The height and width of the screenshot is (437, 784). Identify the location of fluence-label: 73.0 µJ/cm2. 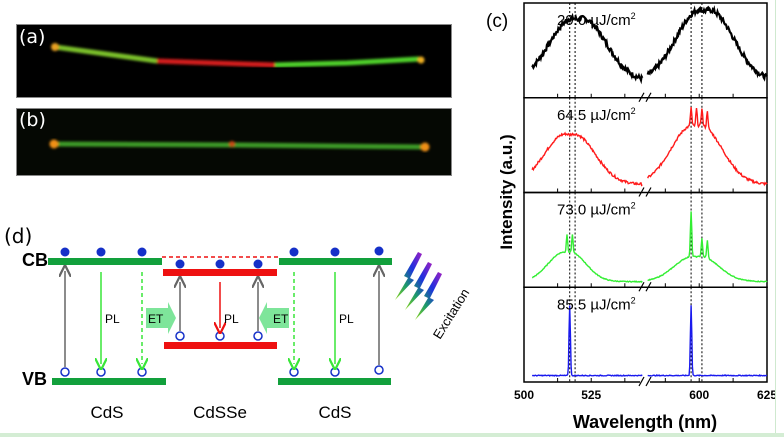
(596, 210).